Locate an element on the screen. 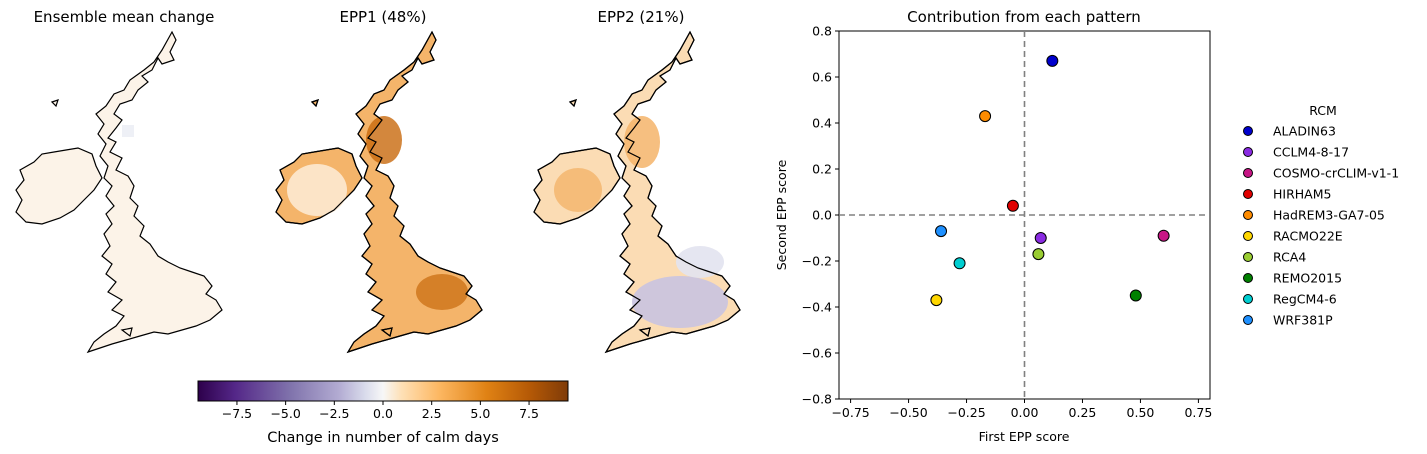  y-tick-label: 0.8 is located at coordinates (822, 31).